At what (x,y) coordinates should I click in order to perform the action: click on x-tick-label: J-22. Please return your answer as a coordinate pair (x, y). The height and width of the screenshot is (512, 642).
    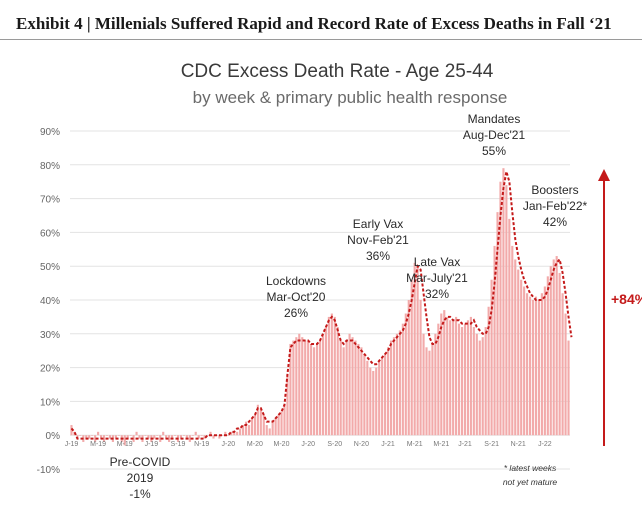
    Looking at the image, I should click on (545, 444).